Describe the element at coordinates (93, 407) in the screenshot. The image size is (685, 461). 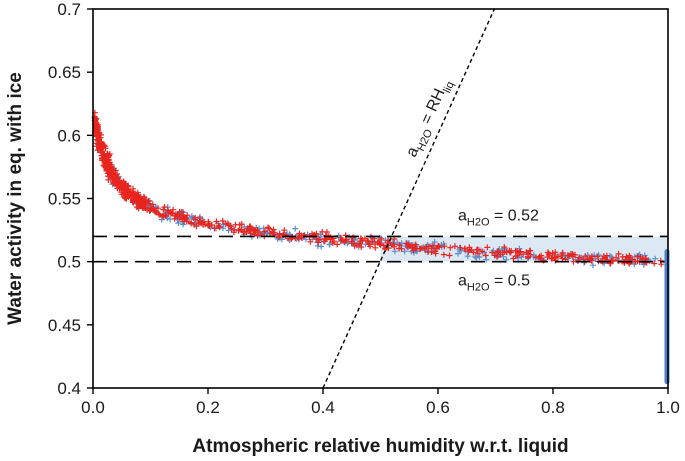
I see `x-tick-label: 0.0` at that location.